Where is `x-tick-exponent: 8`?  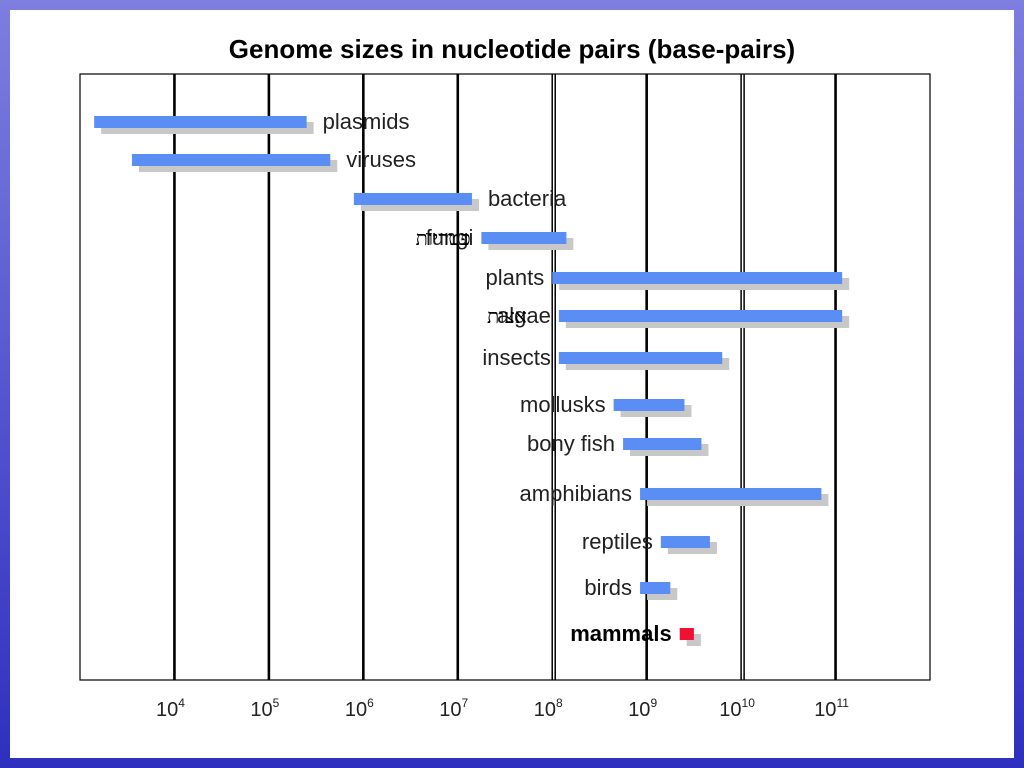 x-tick-exponent: 8 is located at coordinates (559, 703).